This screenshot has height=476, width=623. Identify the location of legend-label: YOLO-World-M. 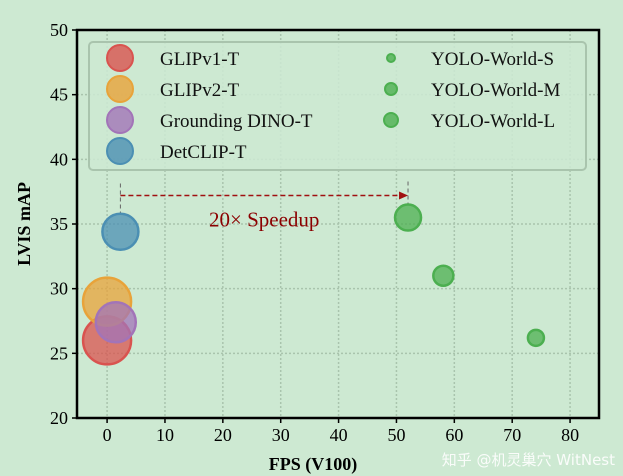
(495, 90).